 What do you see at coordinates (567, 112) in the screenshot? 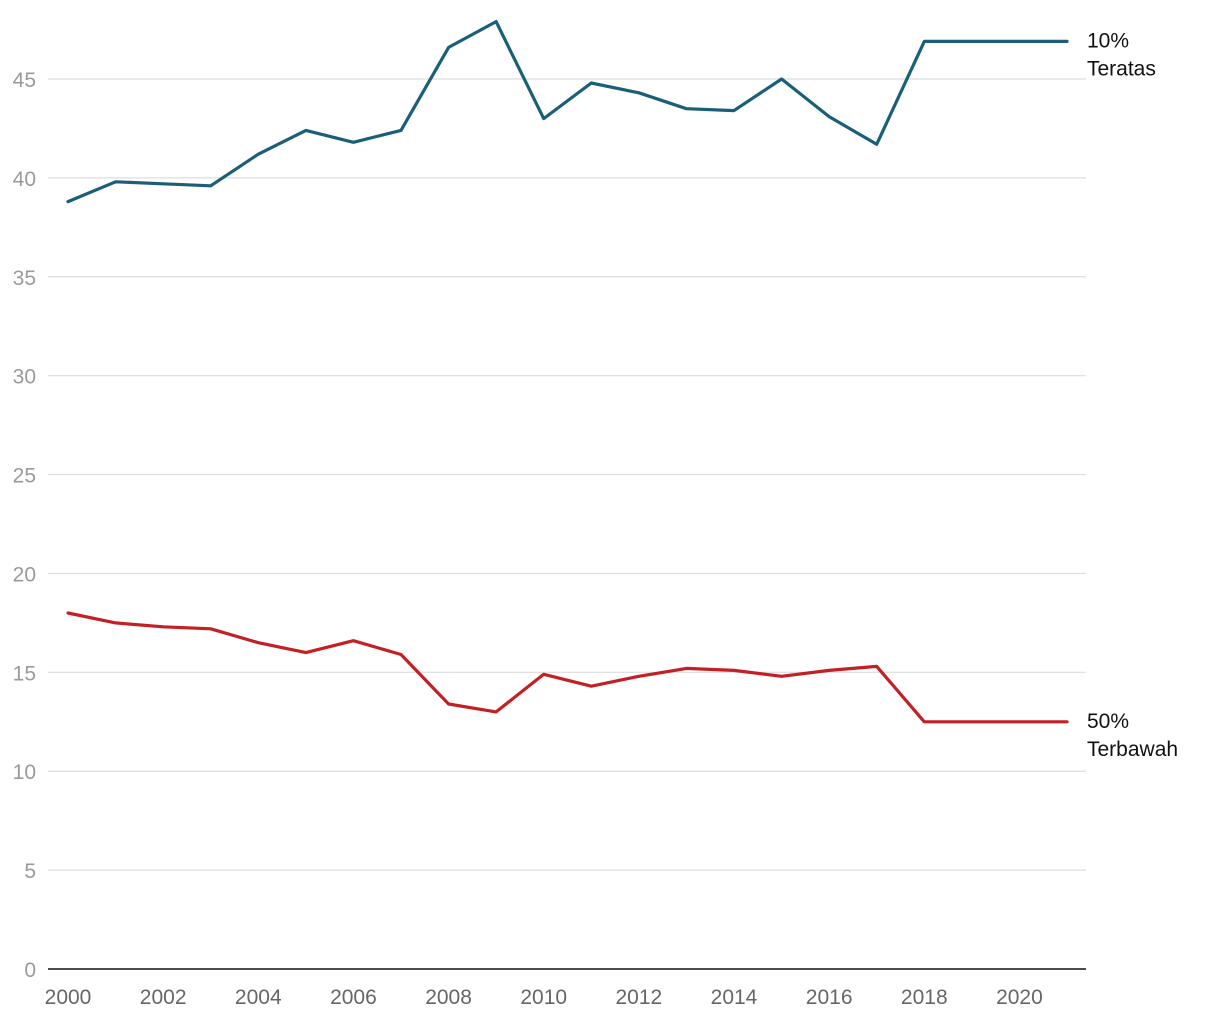
I see `series-line-10-teratas` at bounding box center [567, 112].